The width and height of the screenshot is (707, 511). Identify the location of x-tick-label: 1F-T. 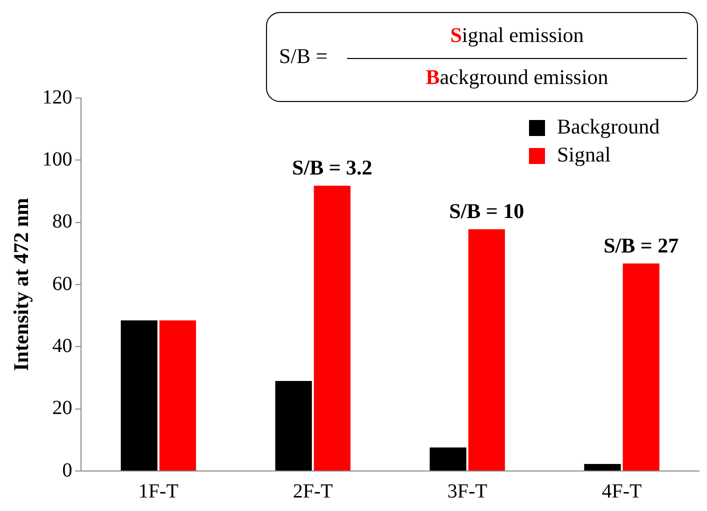
(158, 491).